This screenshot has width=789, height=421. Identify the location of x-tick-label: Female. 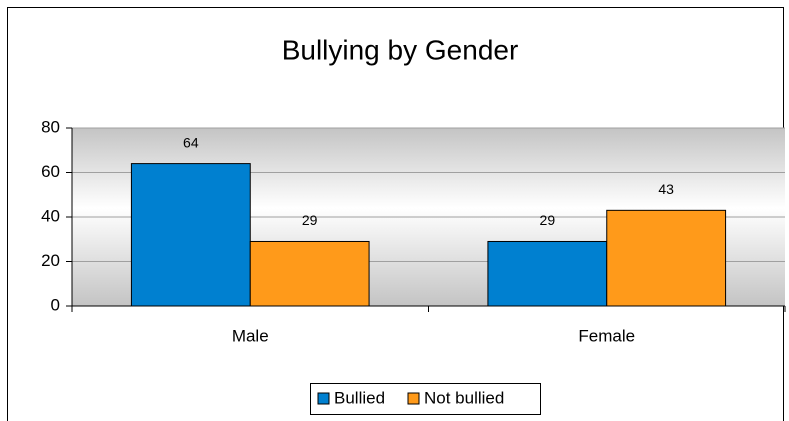
(606, 335).